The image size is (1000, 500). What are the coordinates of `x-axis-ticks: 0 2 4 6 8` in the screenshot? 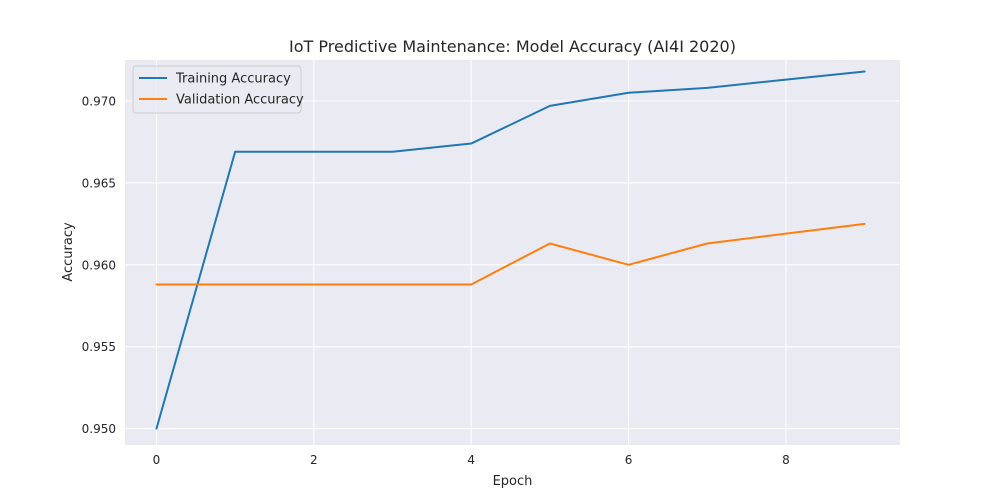 It's located at (471, 460).